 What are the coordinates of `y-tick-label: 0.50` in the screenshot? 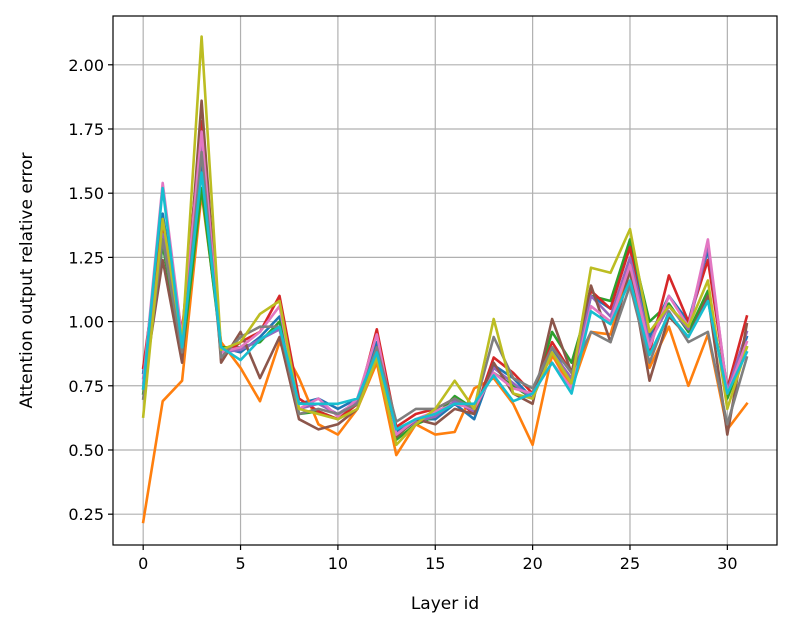 It's located at (86, 450).